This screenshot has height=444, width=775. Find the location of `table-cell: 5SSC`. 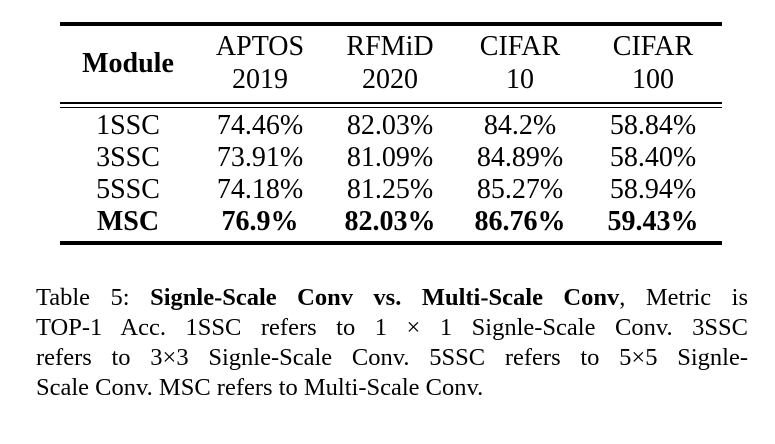

table-cell: 5SSC is located at coordinates (128, 189).